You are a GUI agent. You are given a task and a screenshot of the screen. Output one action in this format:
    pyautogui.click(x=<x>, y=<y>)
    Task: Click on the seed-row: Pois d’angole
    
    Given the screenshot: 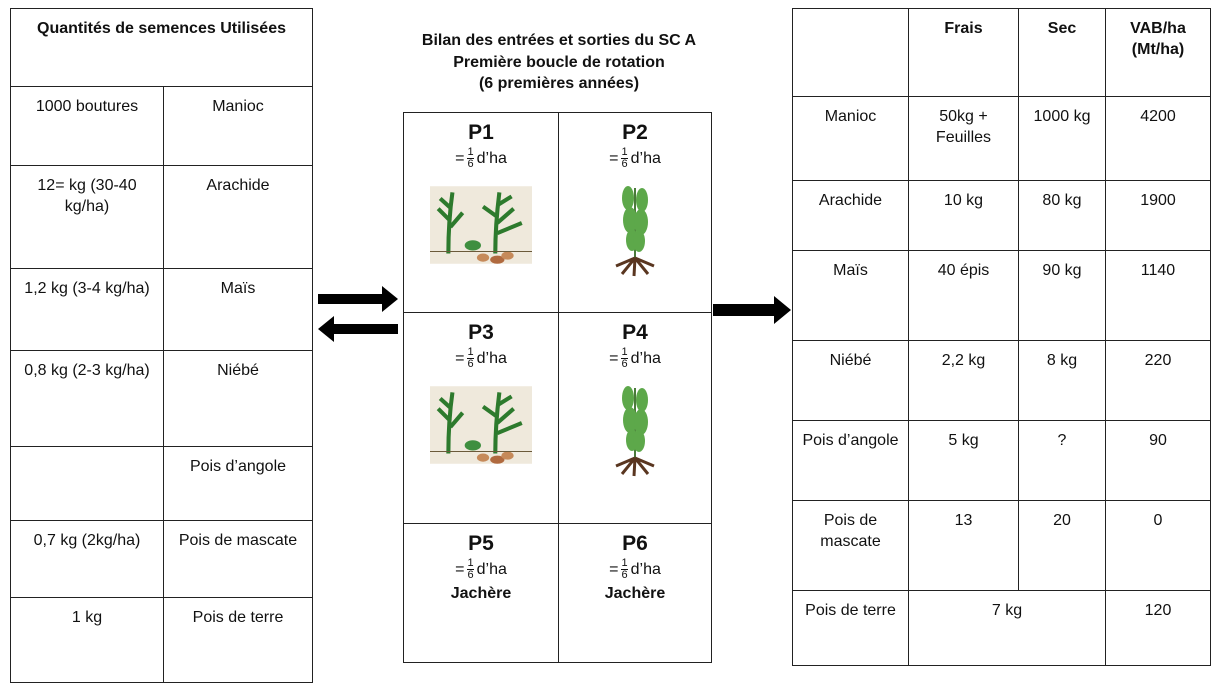 What is the action you would take?
    pyautogui.click(x=161, y=483)
    